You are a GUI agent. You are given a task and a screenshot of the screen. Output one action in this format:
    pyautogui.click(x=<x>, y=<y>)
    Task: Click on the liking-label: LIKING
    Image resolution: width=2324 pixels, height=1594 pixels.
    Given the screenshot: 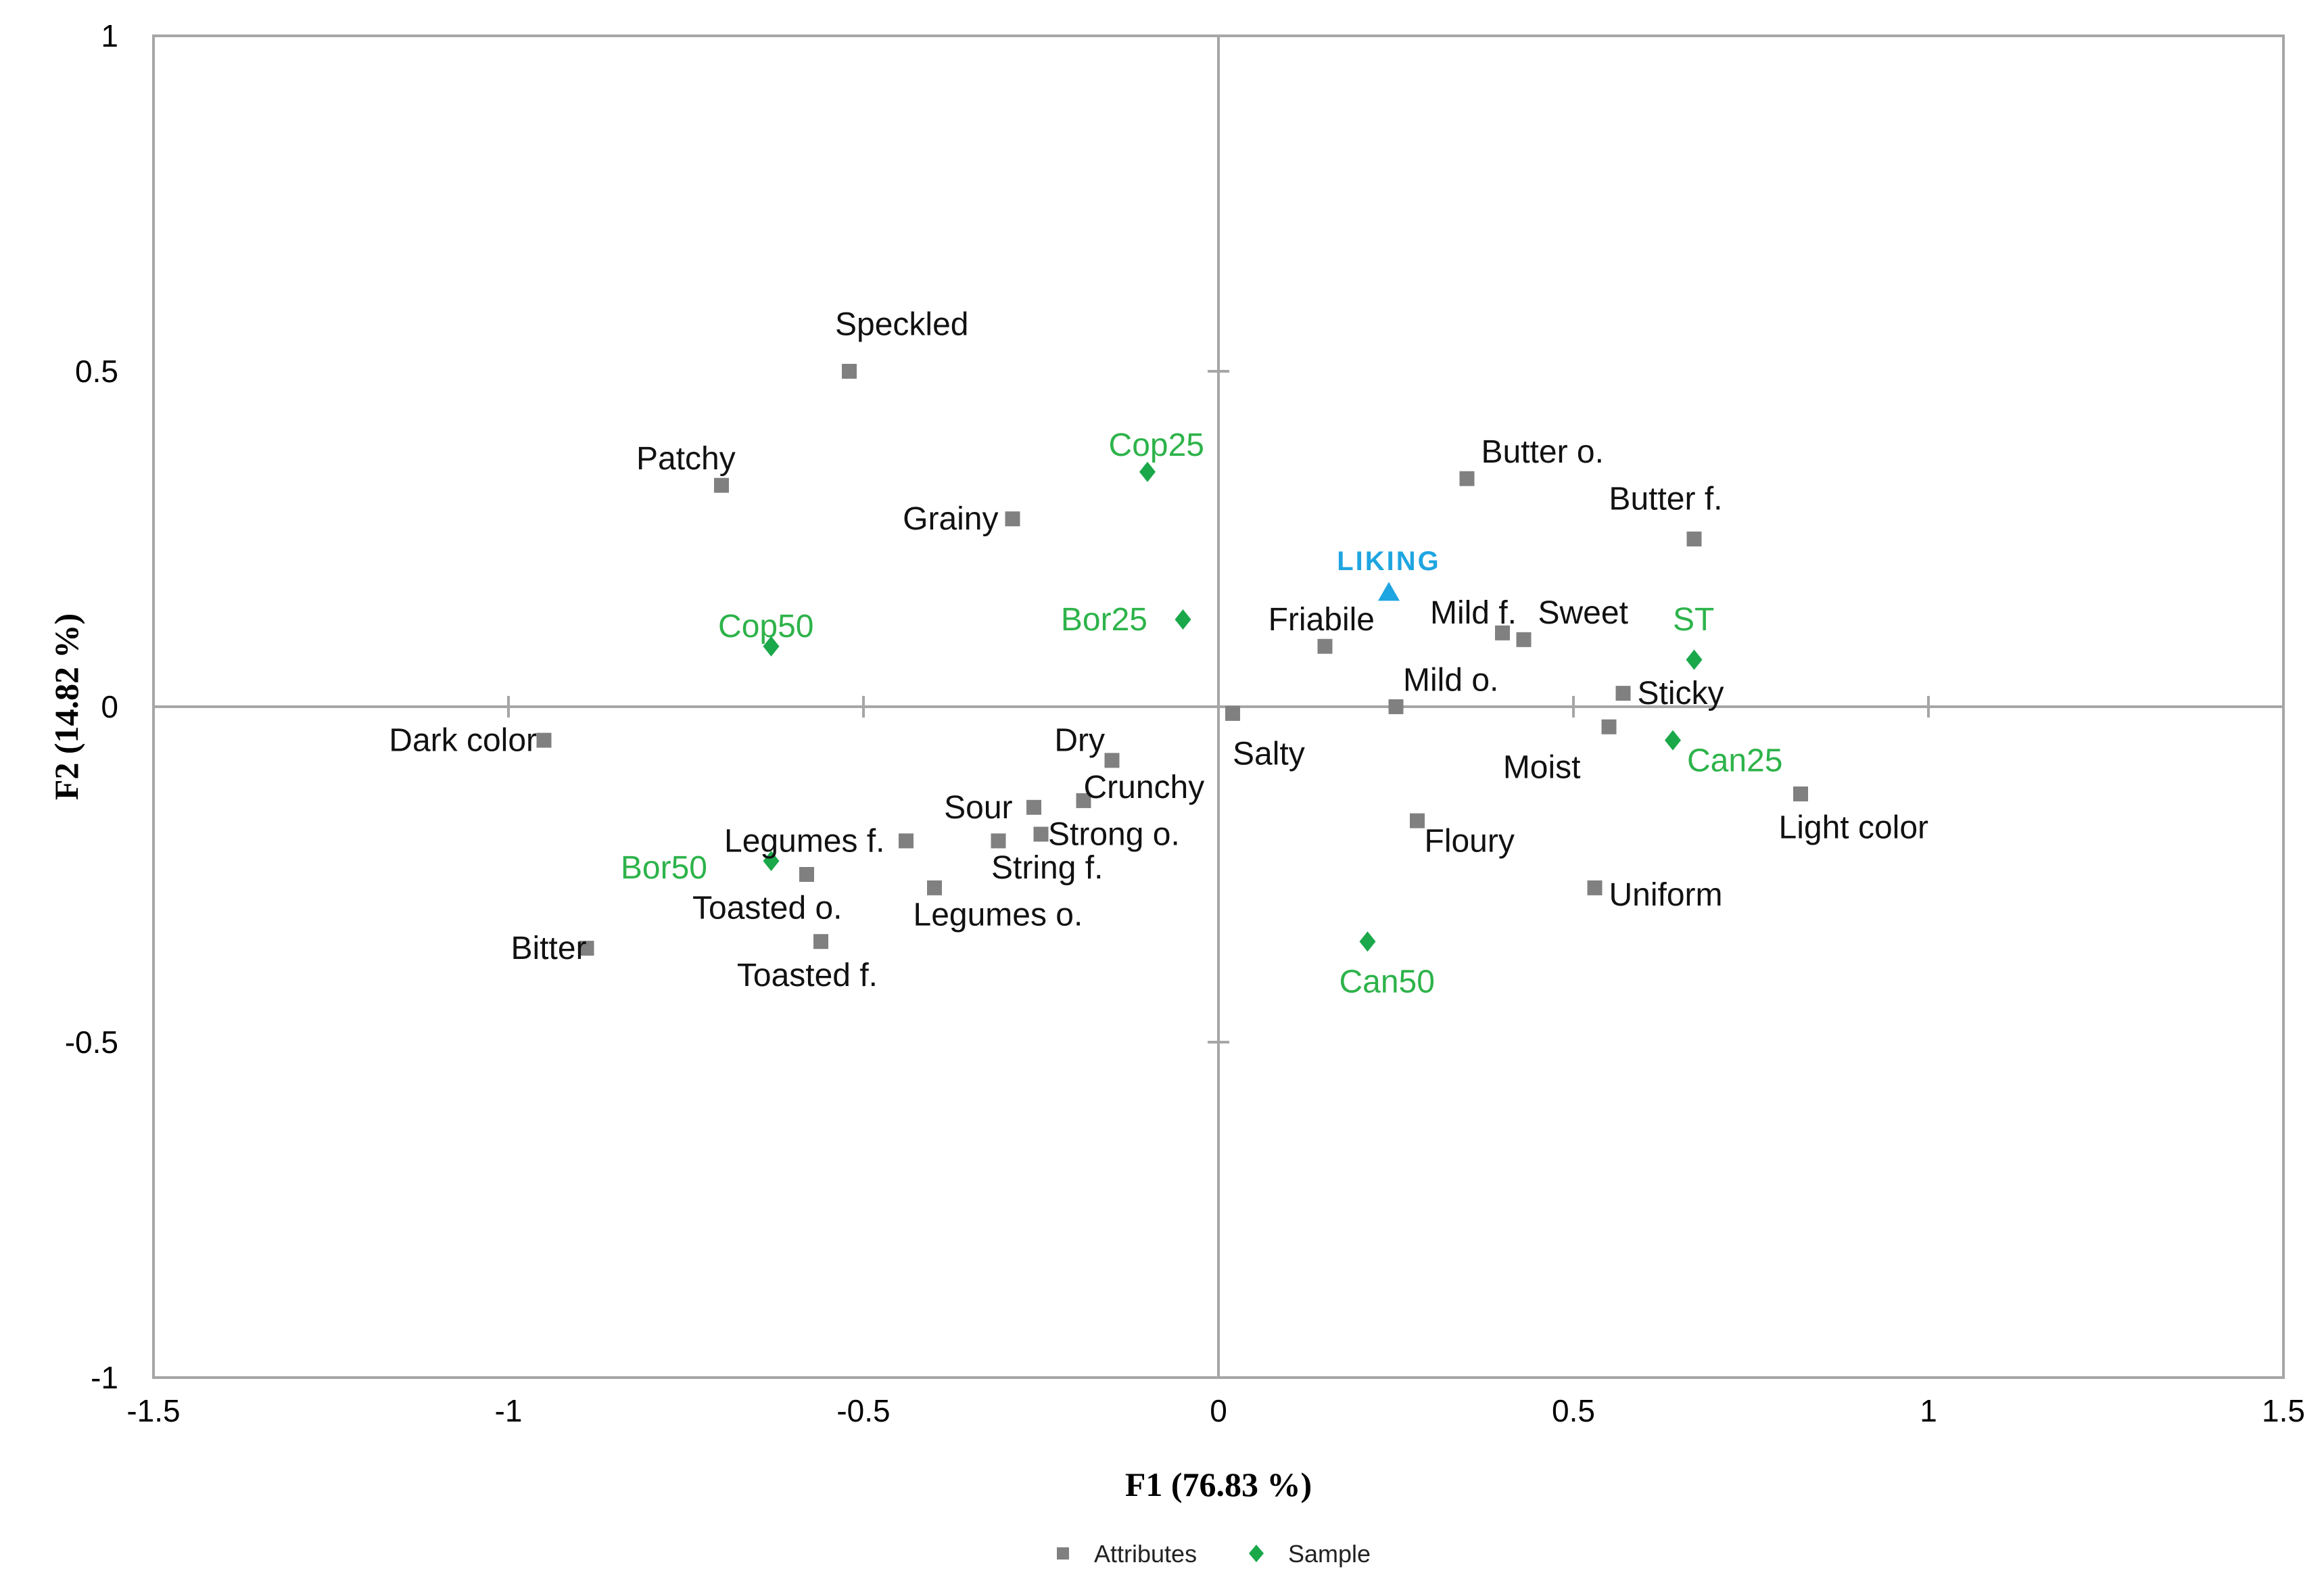 What is the action you would take?
    pyautogui.click(x=1389, y=561)
    